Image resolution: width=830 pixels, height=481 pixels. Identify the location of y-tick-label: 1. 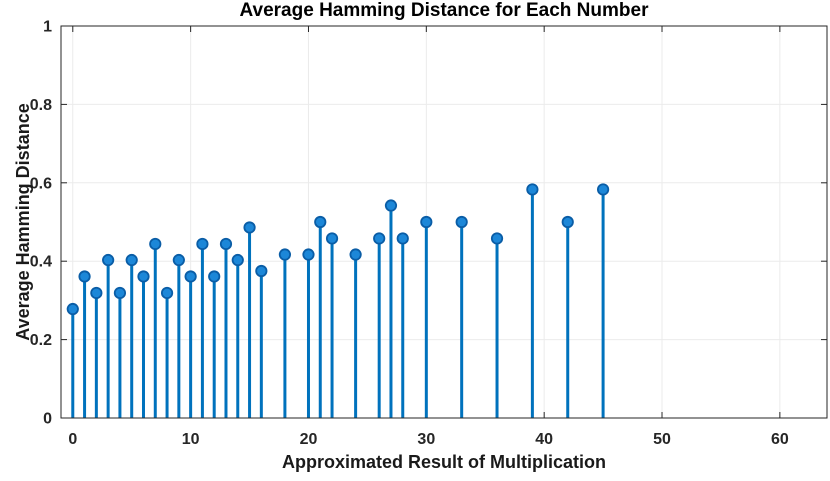
(47, 27).